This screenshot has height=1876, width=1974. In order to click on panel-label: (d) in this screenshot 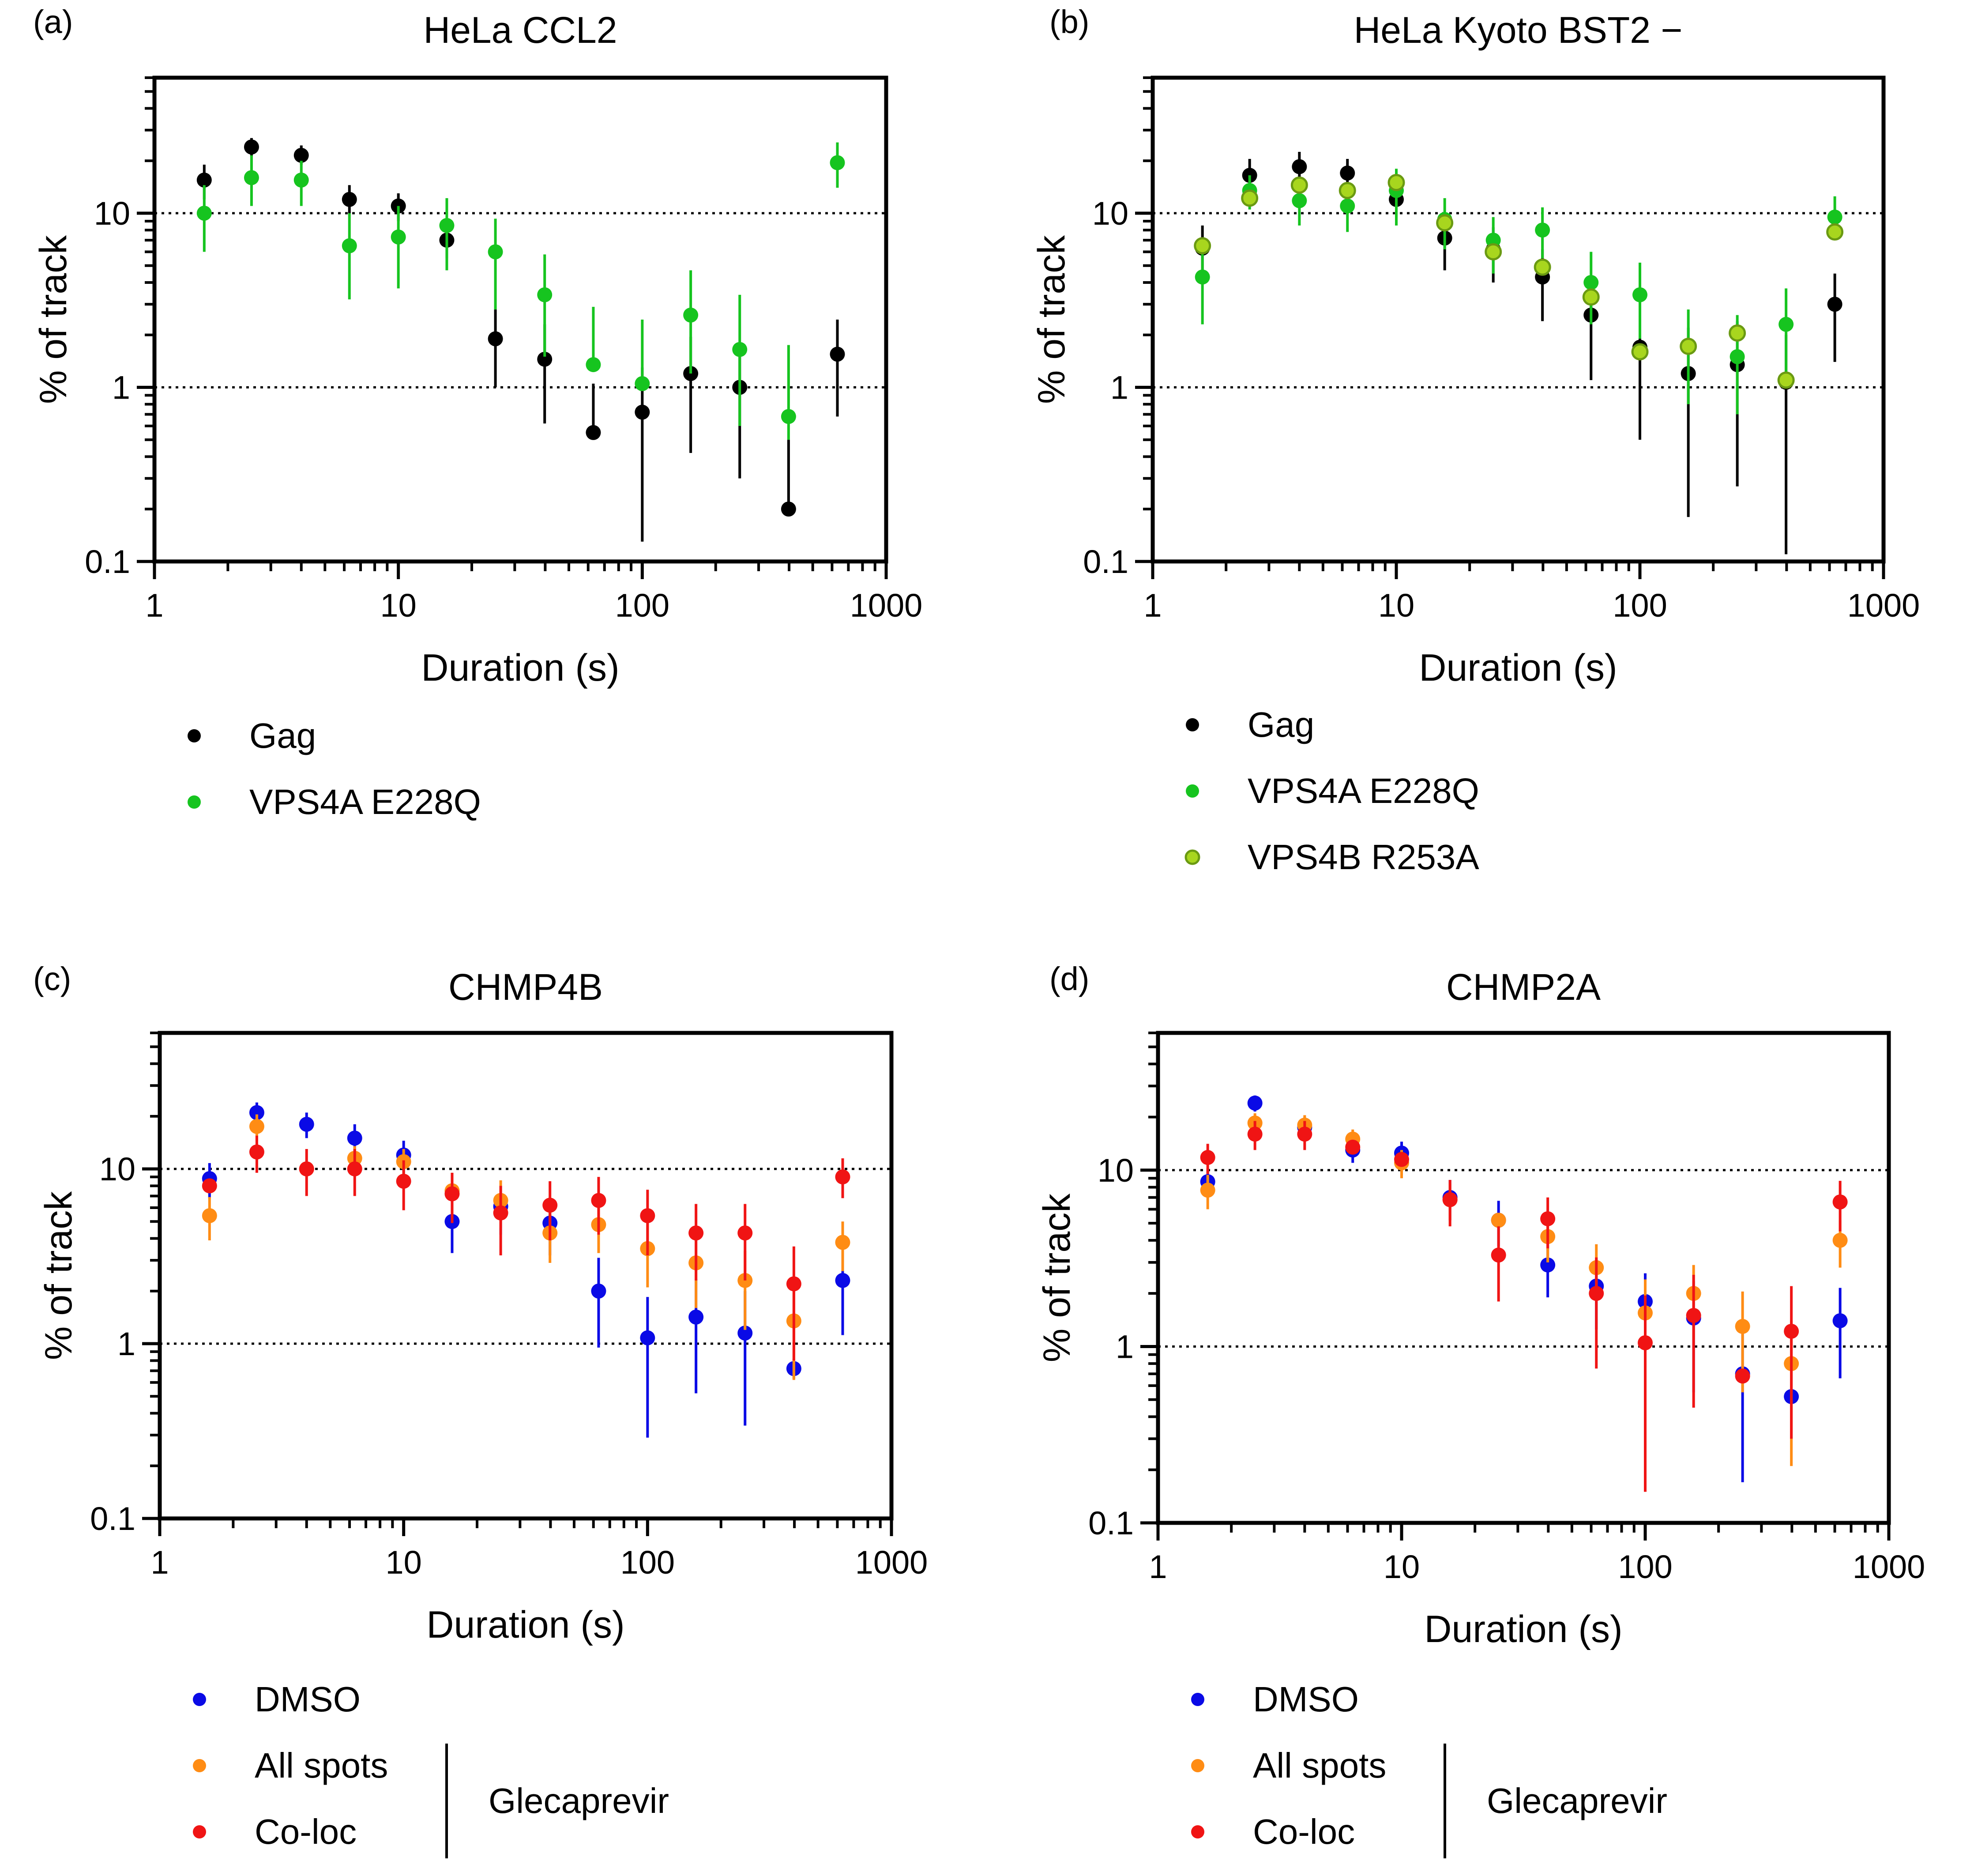, I will do `click(1069, 979)`.